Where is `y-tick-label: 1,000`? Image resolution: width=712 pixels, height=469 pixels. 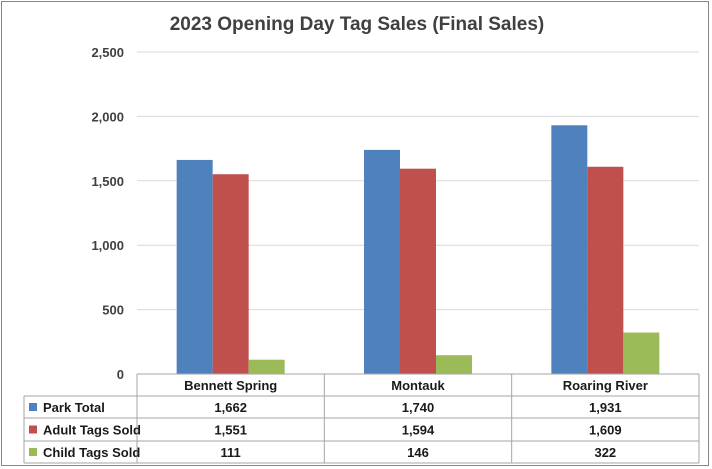 y-tick-label: 1,000 is located at coordinates (107, 245).